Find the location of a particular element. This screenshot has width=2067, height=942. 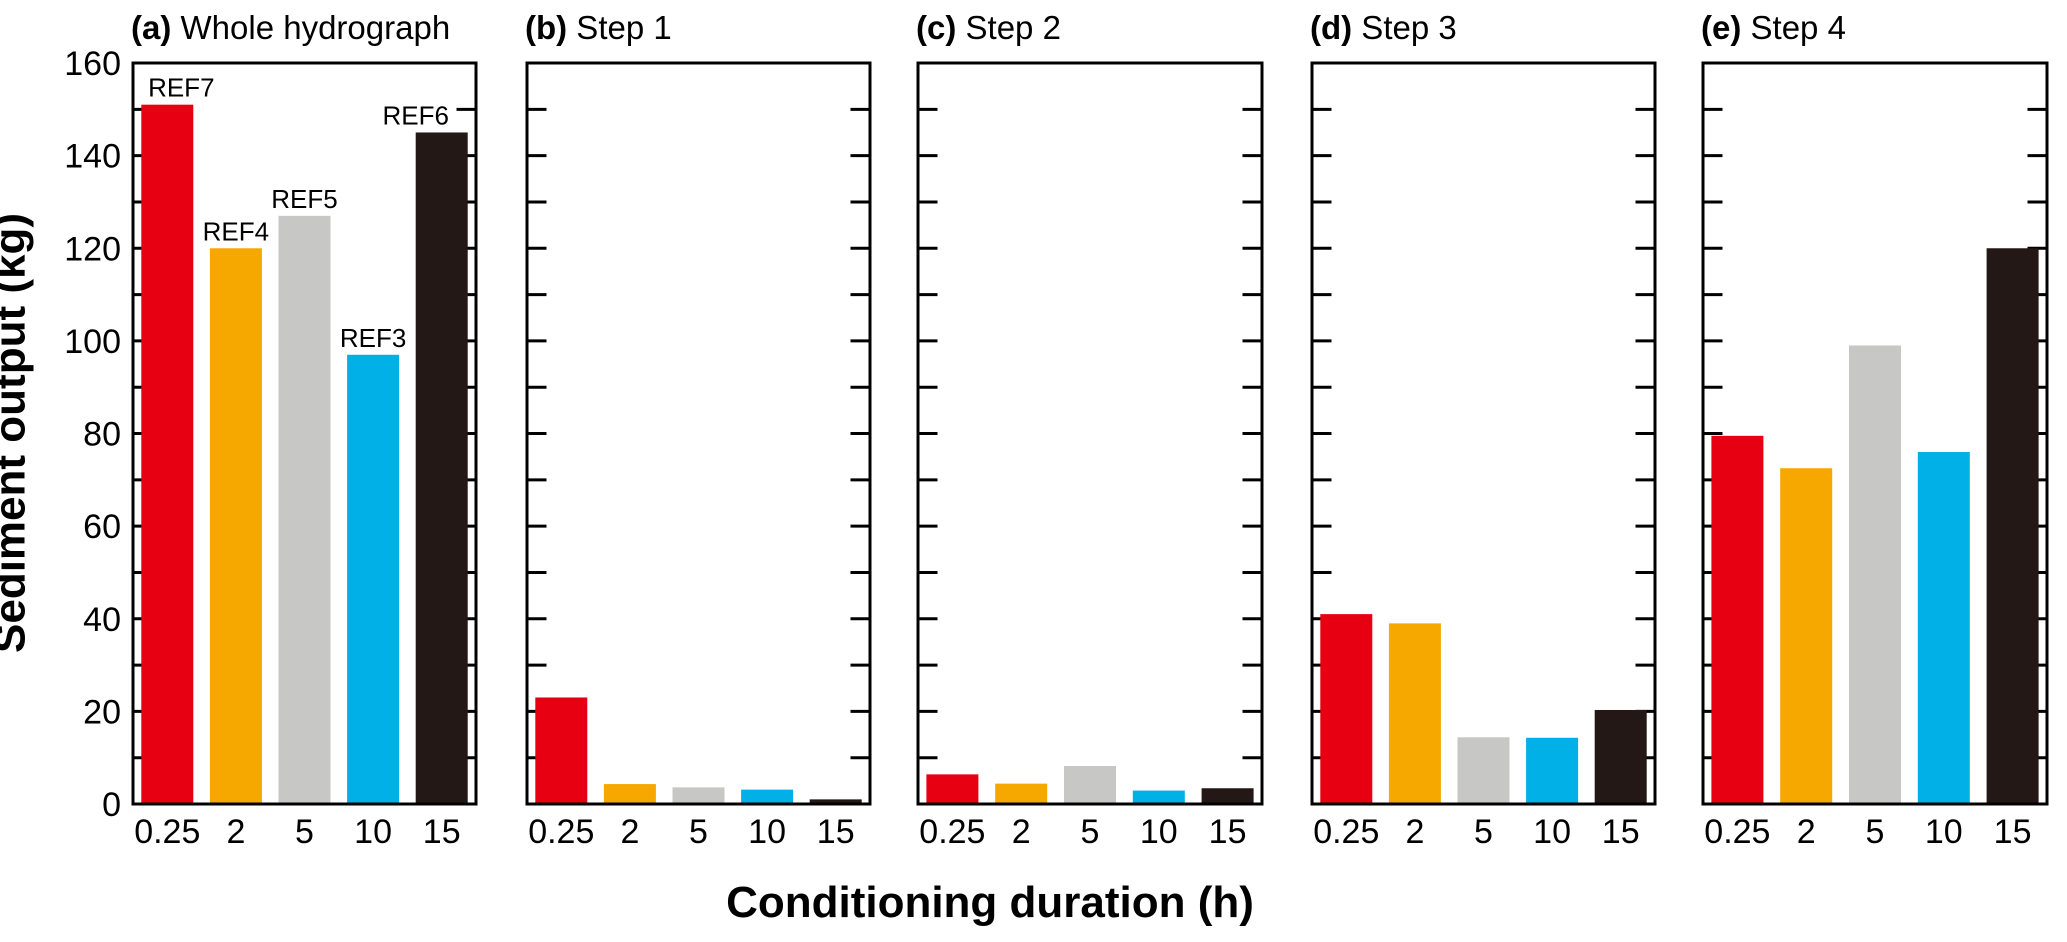

y-tick-label: 160 is located at coordinates (92, 64).